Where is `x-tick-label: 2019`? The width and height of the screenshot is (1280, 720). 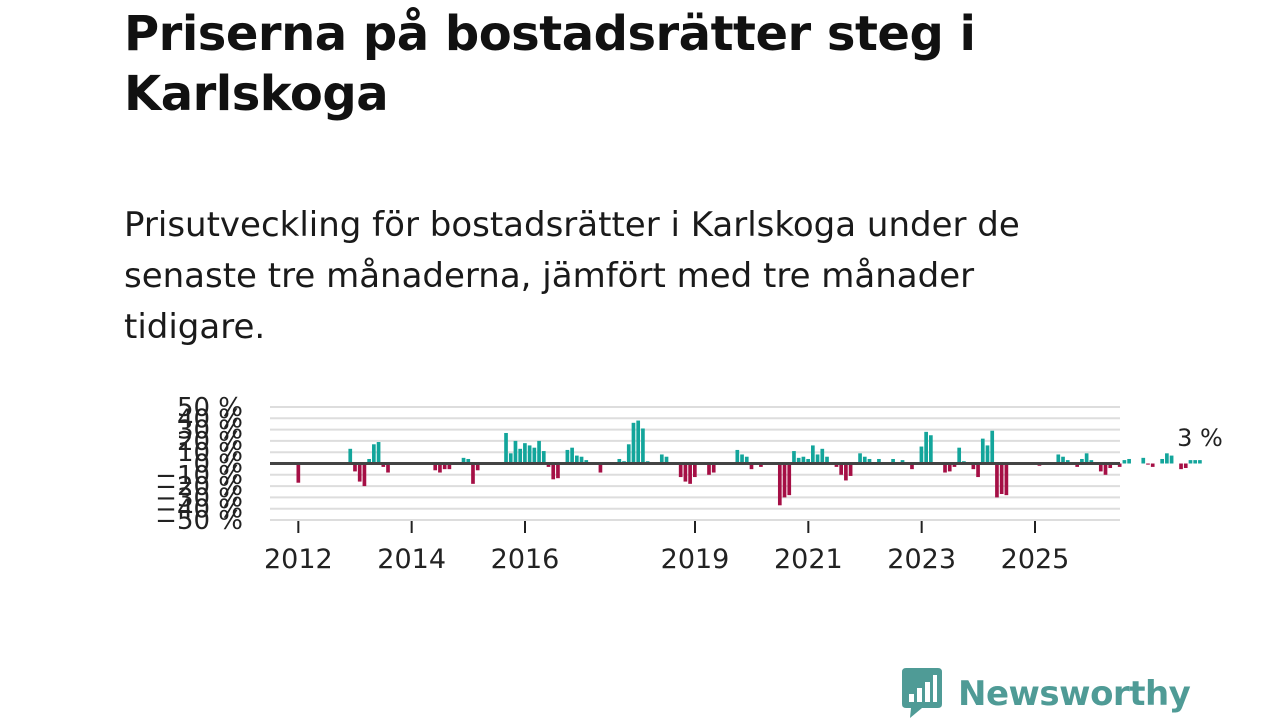
x-tick-label: 2019 is located at coordinates (695, 559).